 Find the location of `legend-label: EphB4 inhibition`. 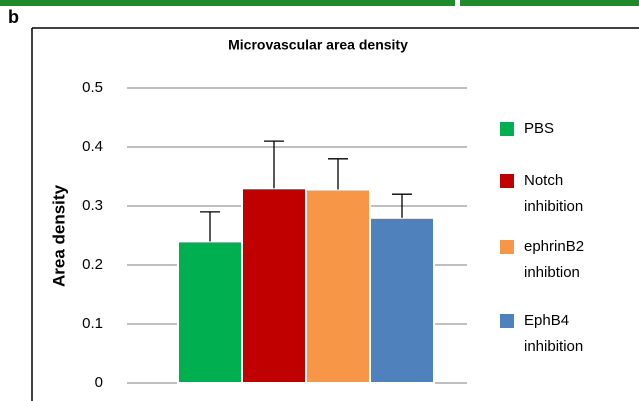

legend-label: EphB4 inhibition is located at coordinates (554, 333).